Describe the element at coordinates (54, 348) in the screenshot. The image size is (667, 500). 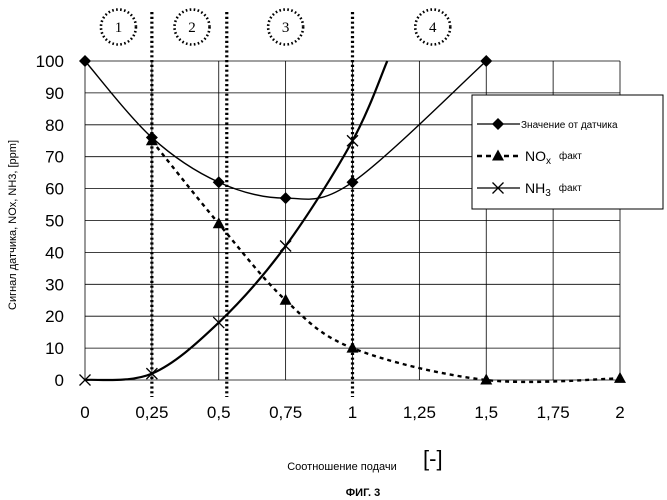
I see `y-tick-label: 10` at that location.